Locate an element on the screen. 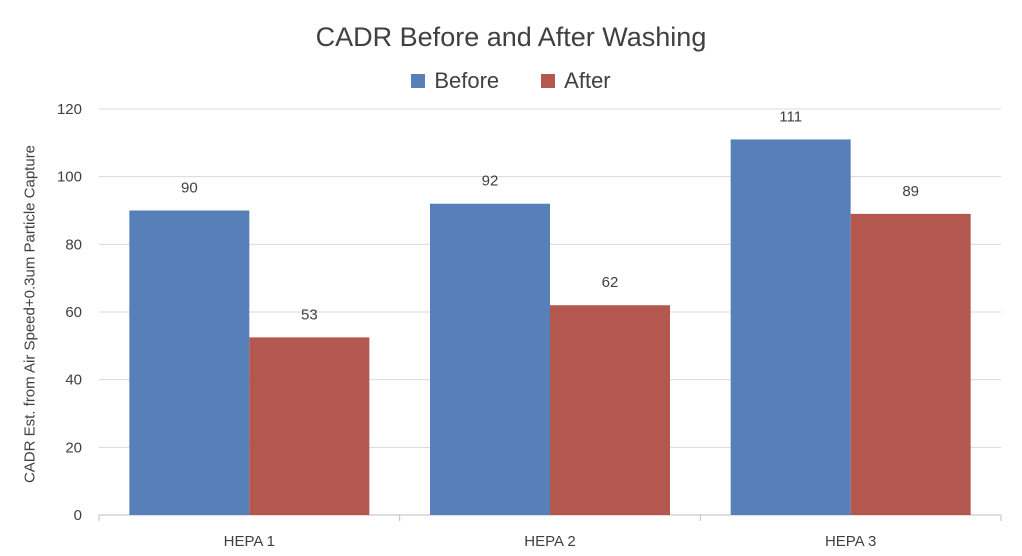 This screenshot has width=1022, height=556. y-tick-label: 40 is located at coordinates (73, 380).